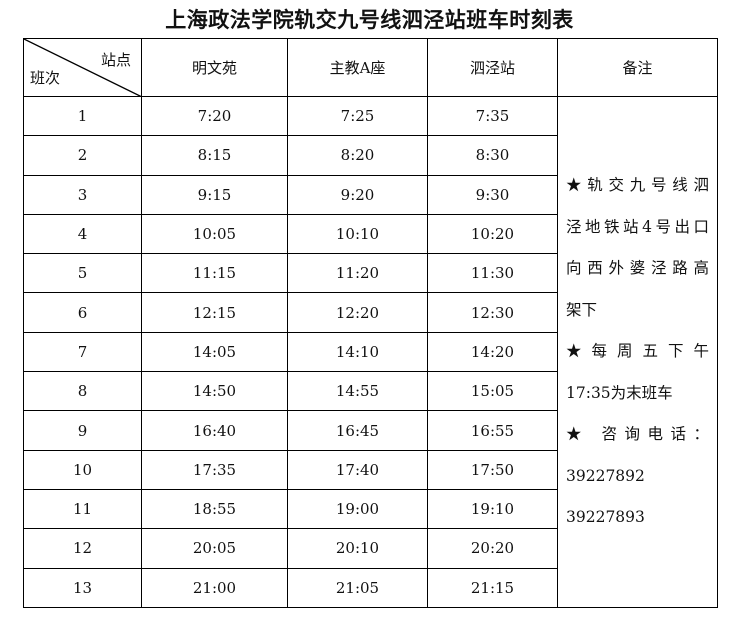 The image size is (739, 630). What do you see at coordinates (492, 234) in the screenshot?
I see `time-cell-sijing-station: 10:20` at bounding box center [492, 234].